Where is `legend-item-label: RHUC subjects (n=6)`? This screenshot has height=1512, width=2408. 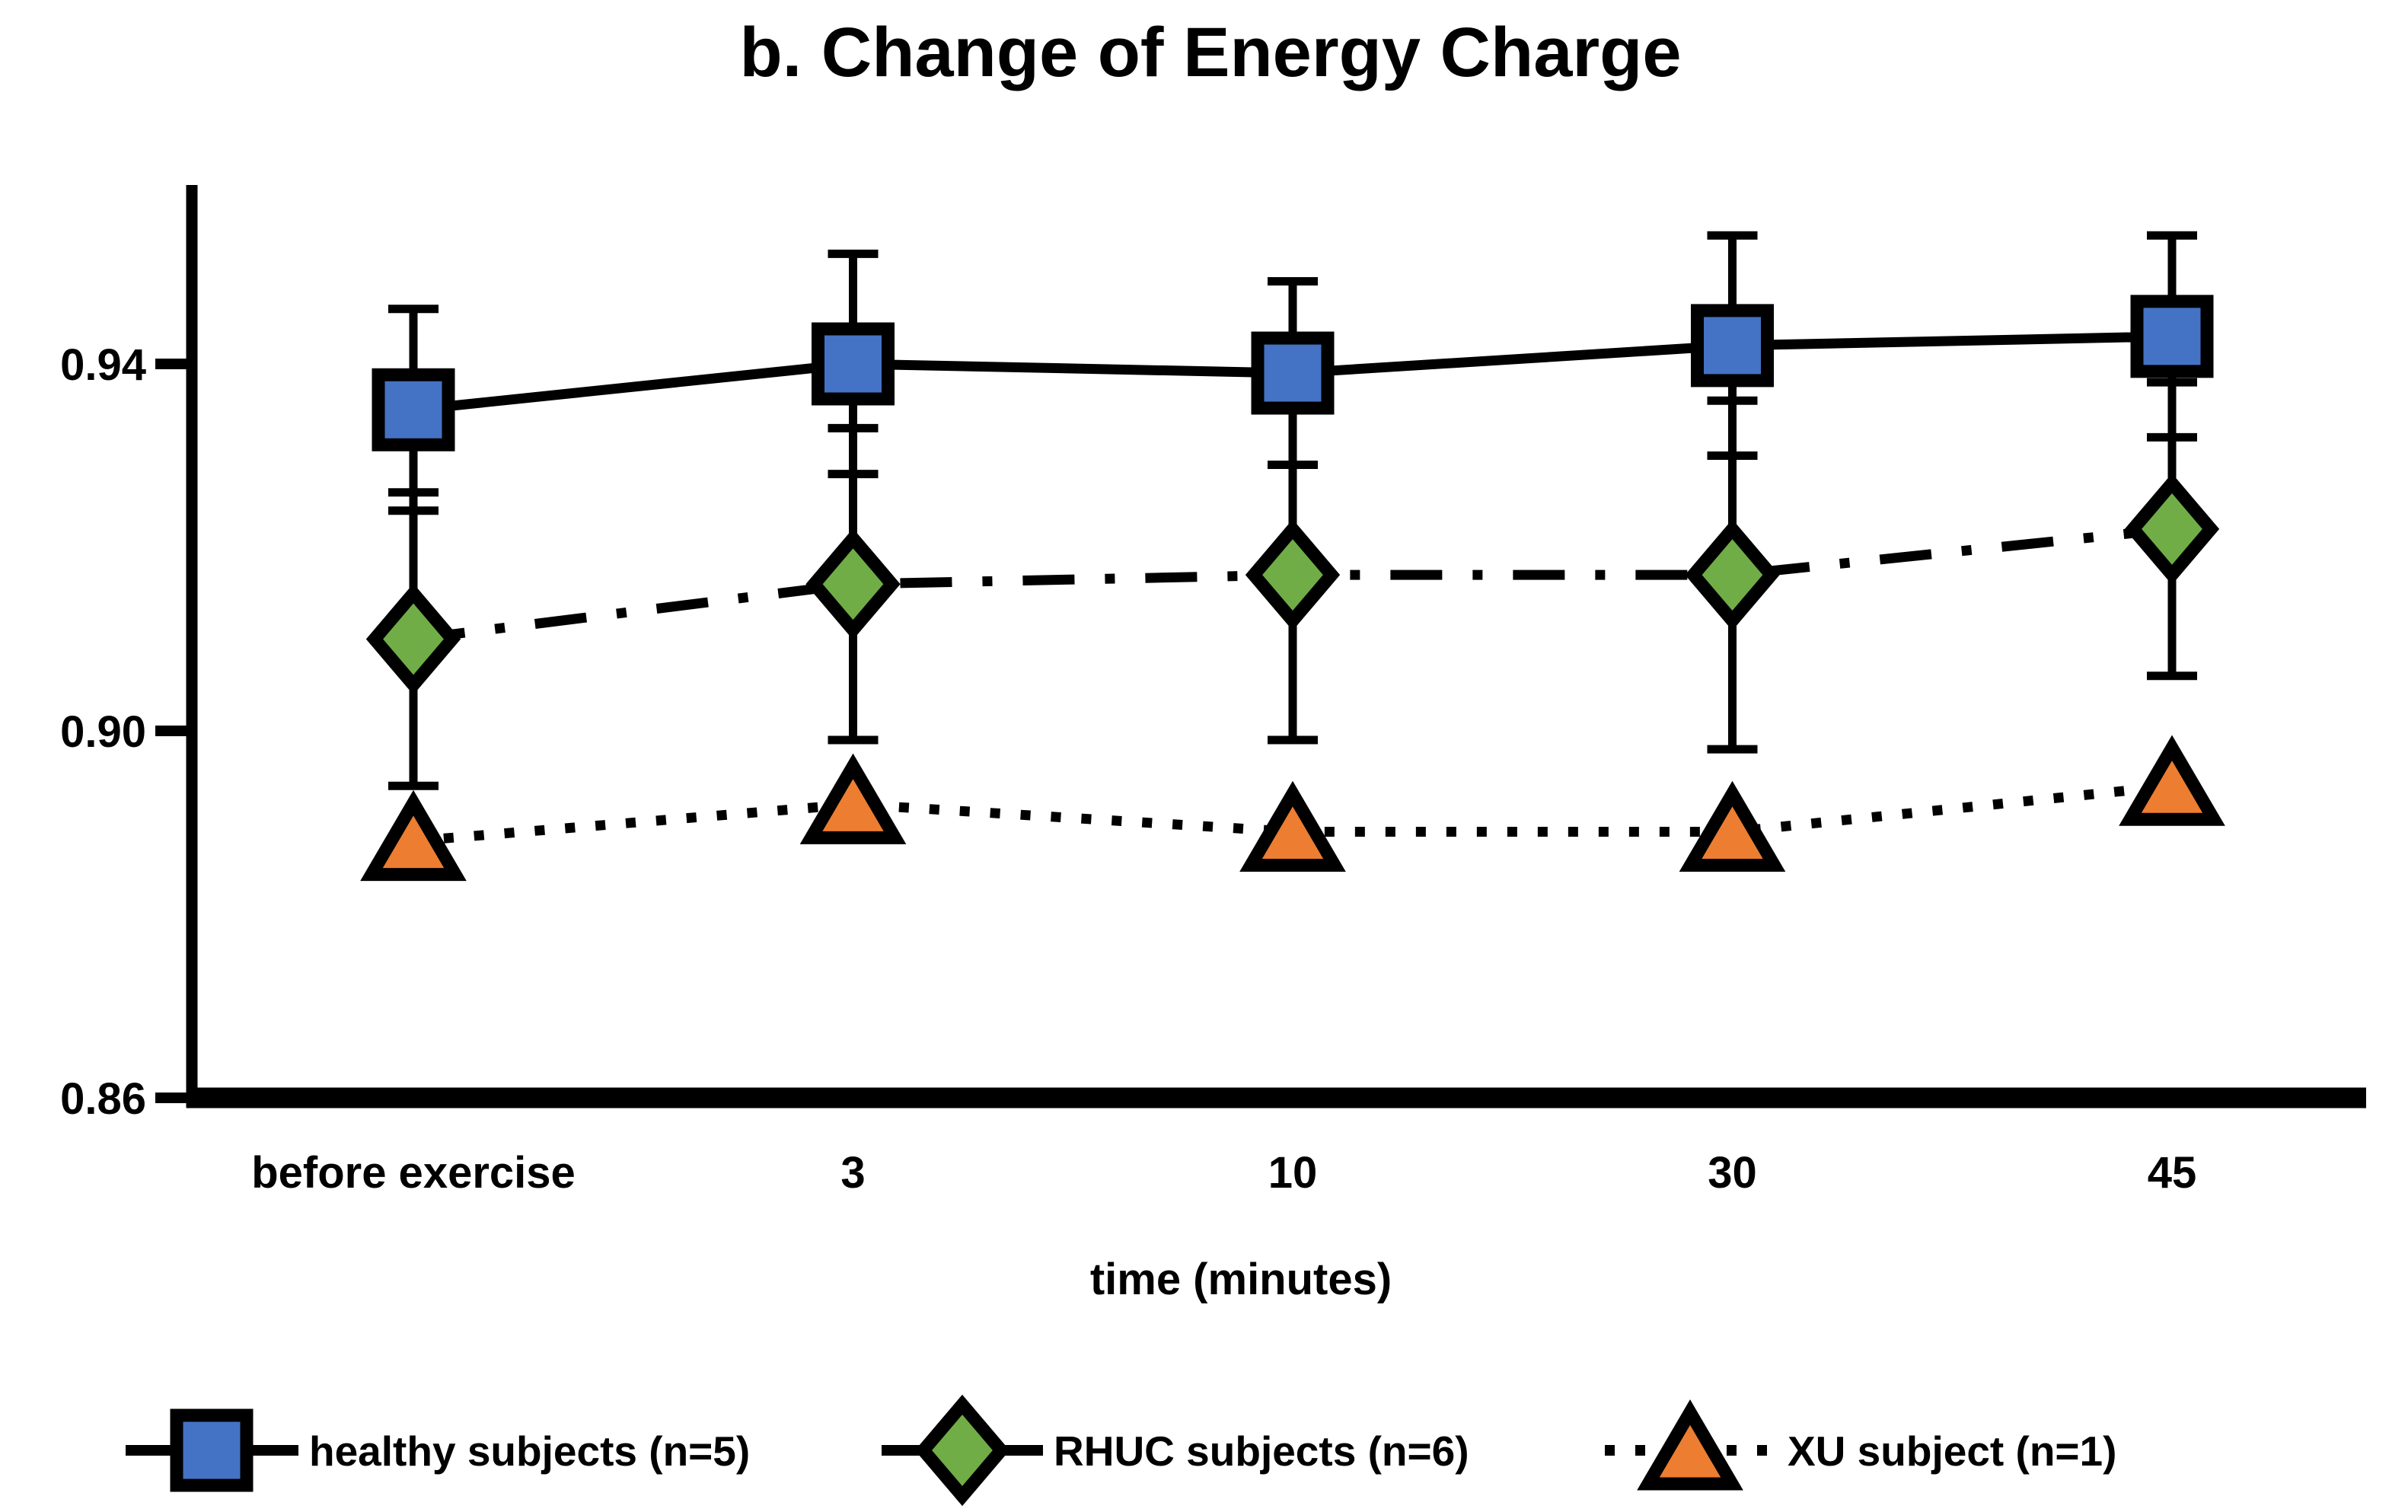
legend-item-label: RHUC subjects (n=6) is located at coordinates (1261, 1451).